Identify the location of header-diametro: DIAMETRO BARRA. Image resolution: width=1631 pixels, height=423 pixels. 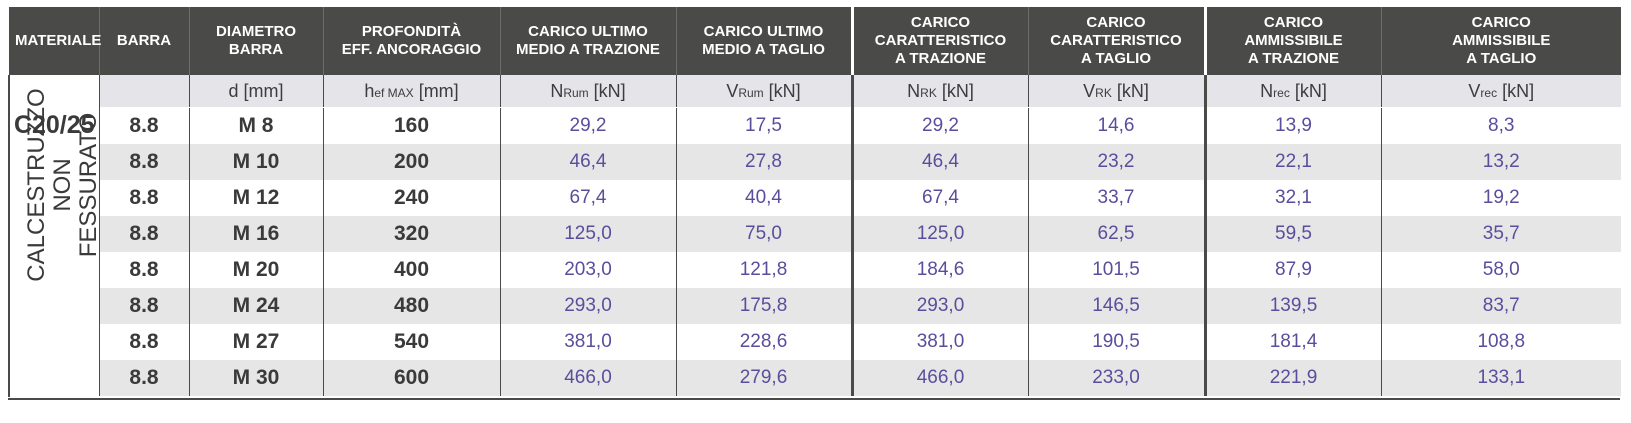
(255, 41).